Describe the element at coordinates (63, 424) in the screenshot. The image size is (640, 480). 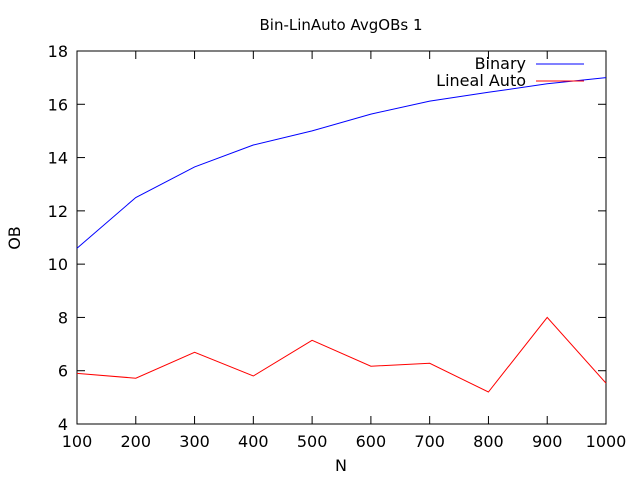
I see `y-tick-label: 4` at that location.